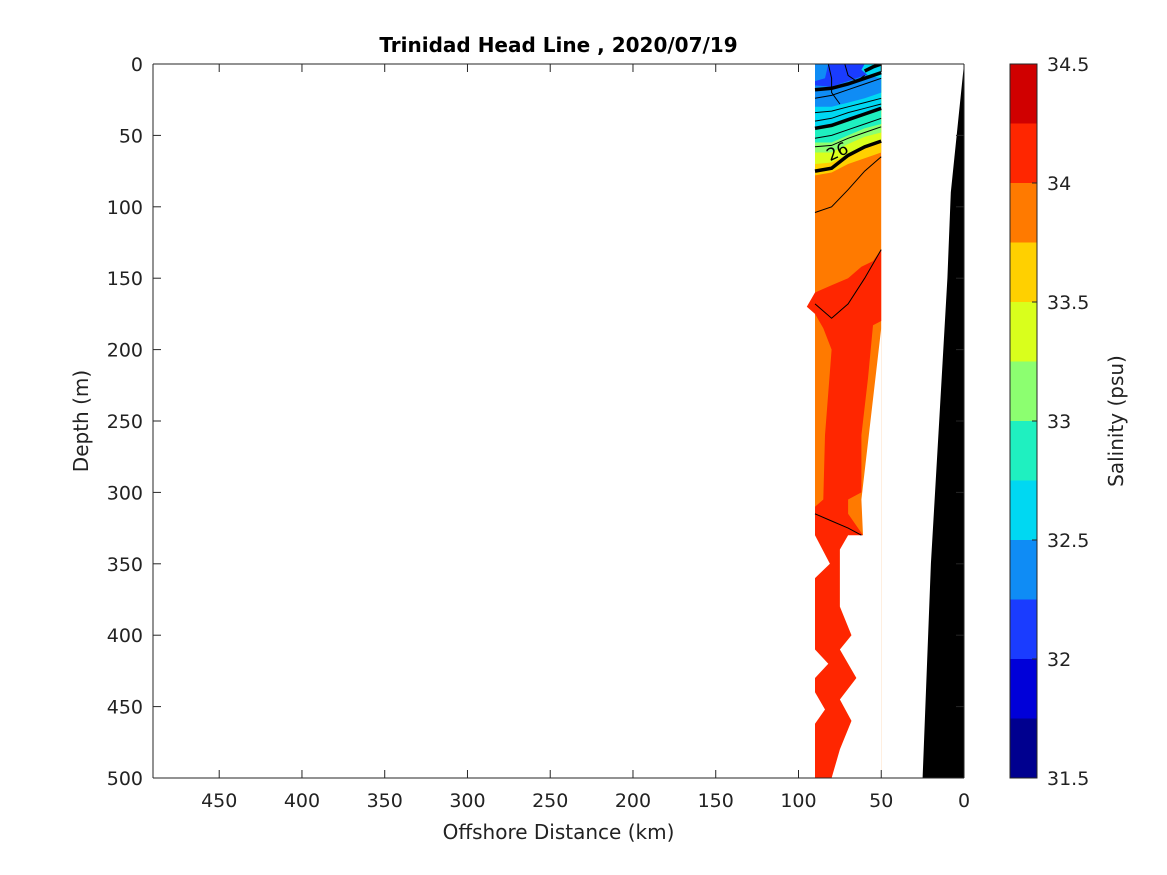 Image resolution: width=1167 pixels, height=875 pixels. What do you see at coordinates (550, 801) in the screenshot?
I see `x-tick-label-4: 250` at bounding box center [550, 801].